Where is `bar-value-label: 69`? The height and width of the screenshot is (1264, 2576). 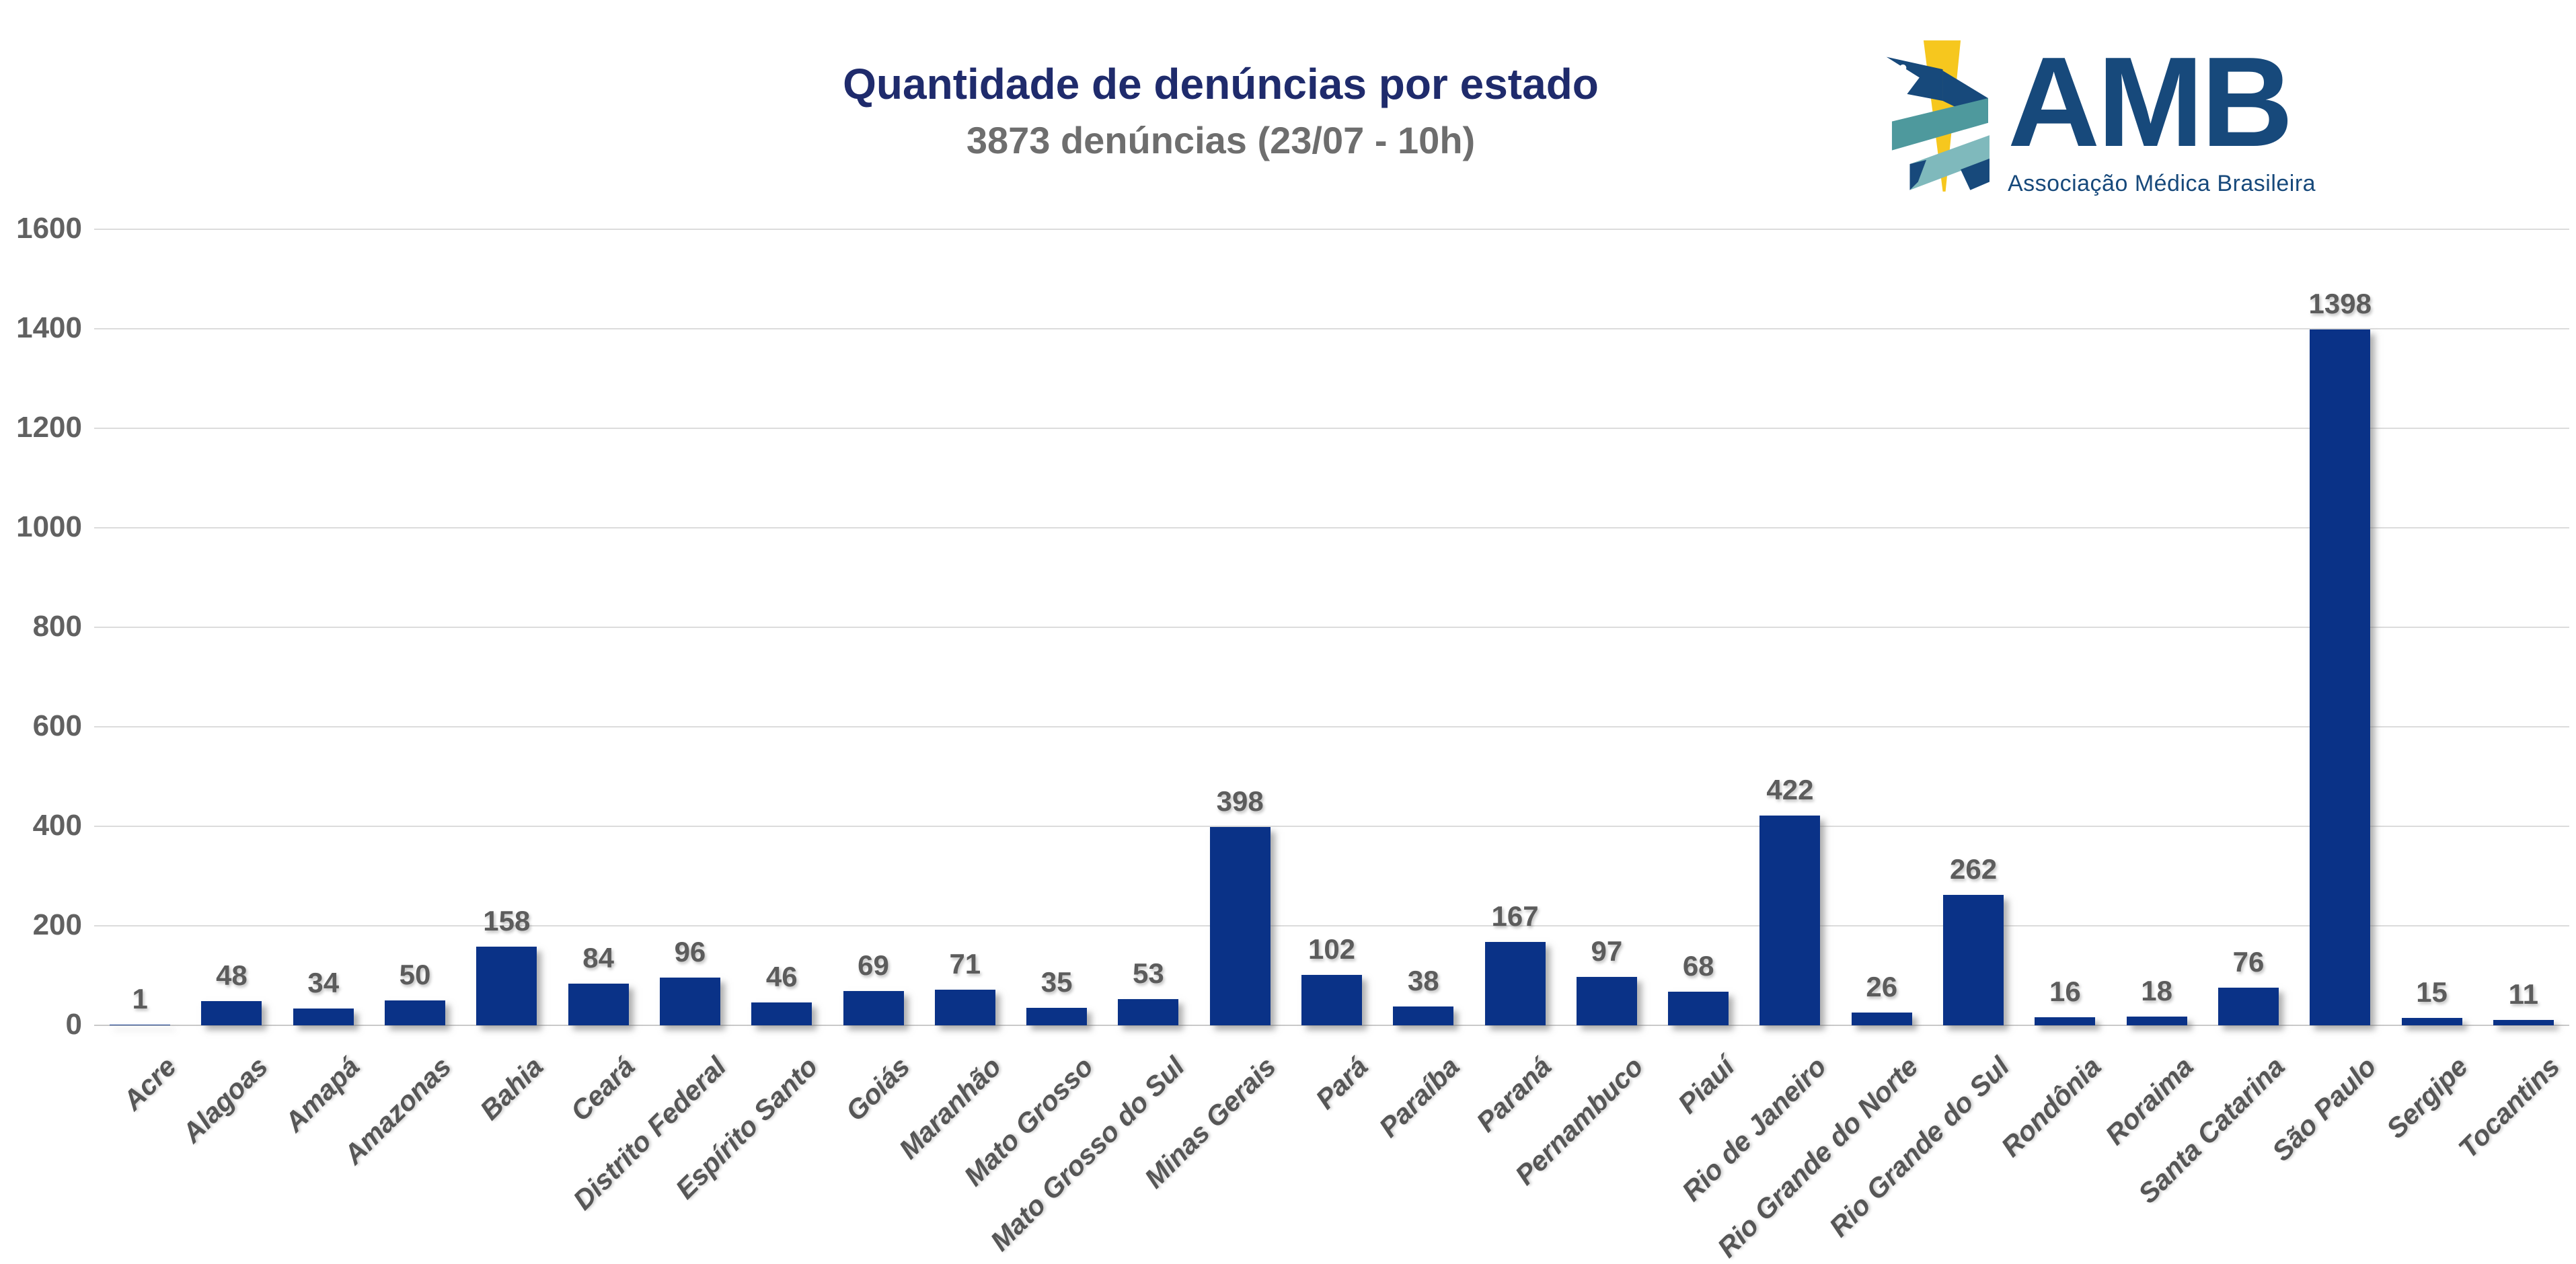 bar-value-label: 69 is located at coordinates (873, 965).